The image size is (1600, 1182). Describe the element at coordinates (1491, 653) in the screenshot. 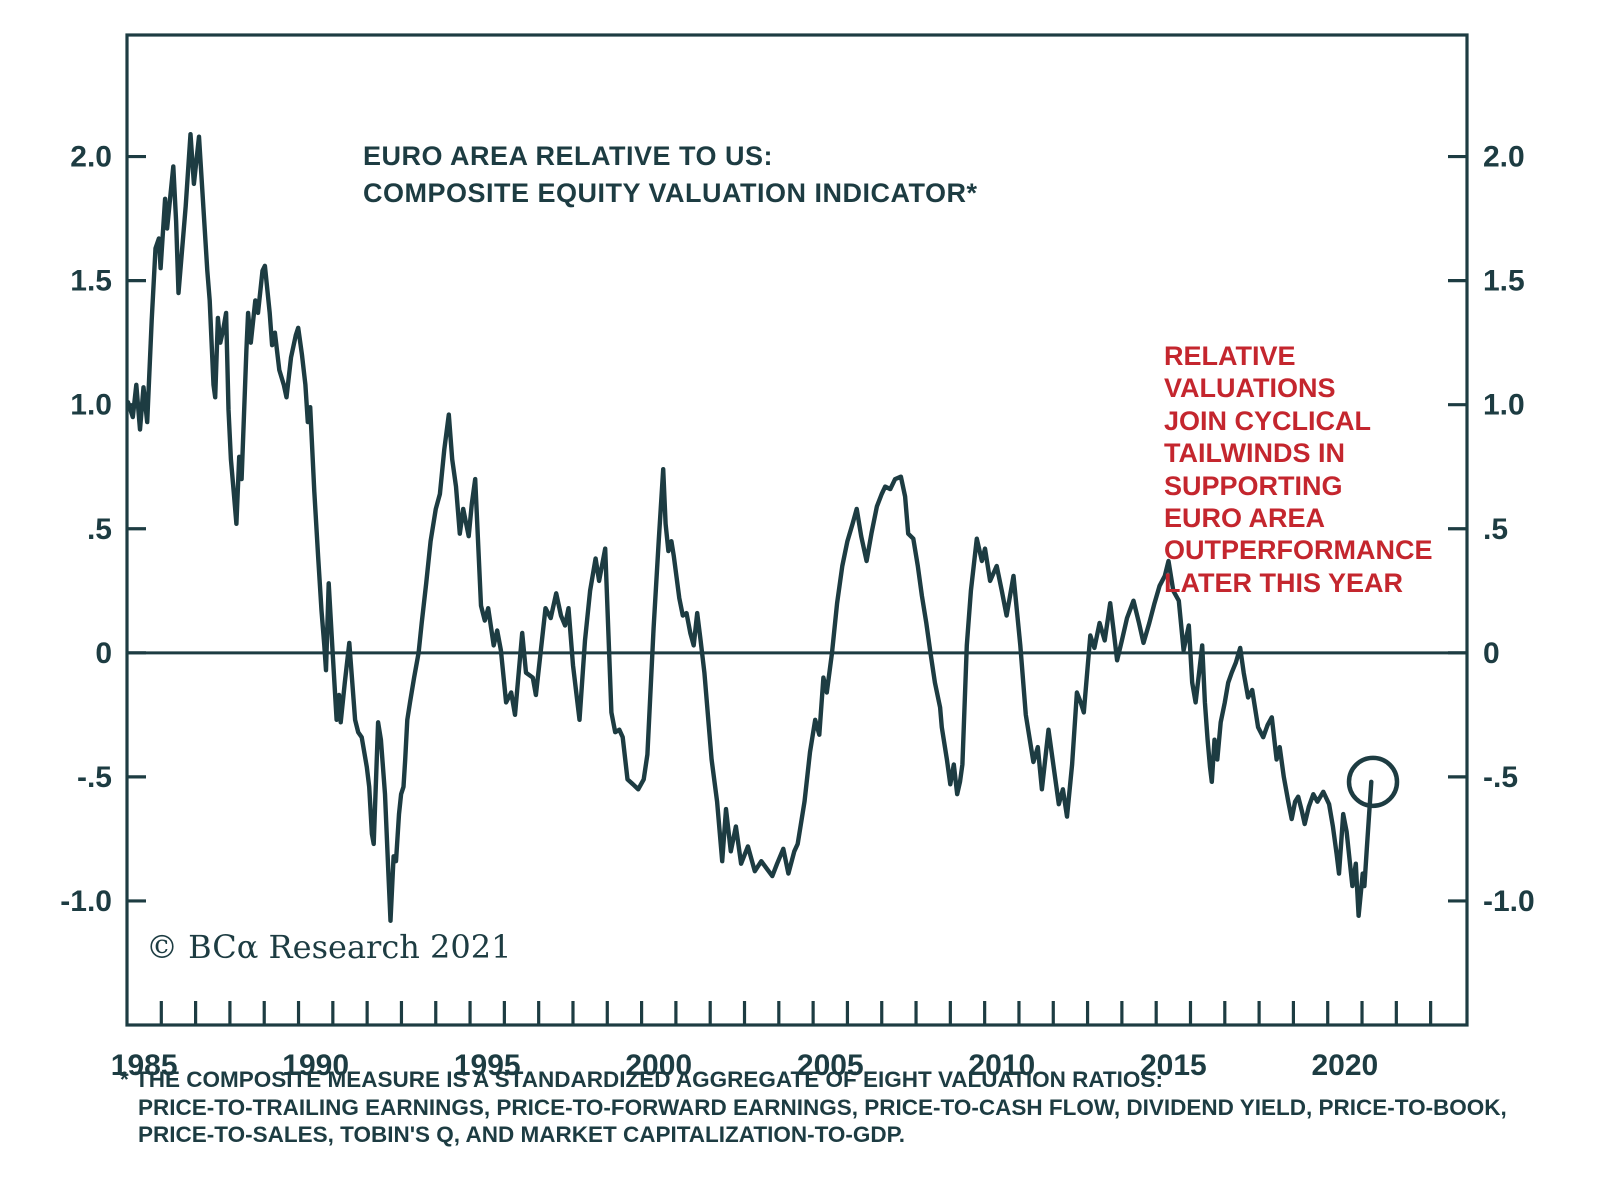

I see `y-tick-label-right: 0` at that location.